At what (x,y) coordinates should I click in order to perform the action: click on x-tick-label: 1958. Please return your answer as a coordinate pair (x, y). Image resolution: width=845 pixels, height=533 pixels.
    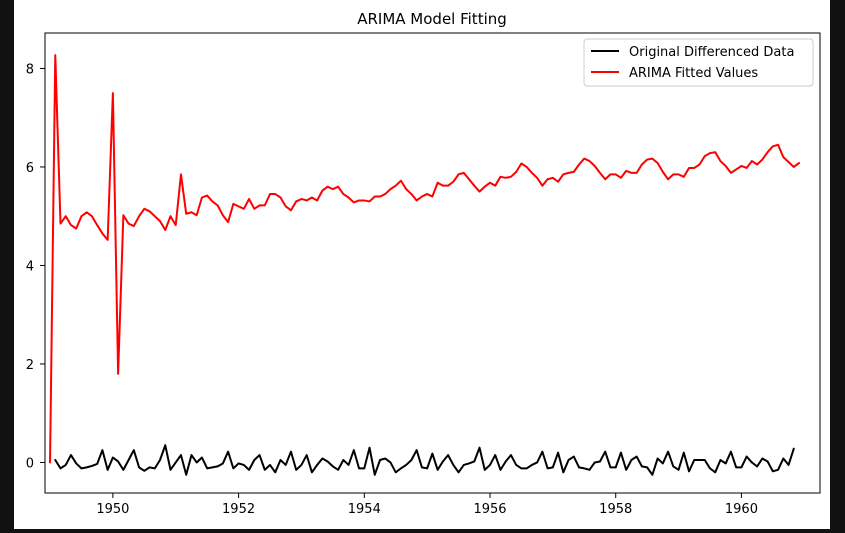
    Looking at the image, I should click on (615, 509).